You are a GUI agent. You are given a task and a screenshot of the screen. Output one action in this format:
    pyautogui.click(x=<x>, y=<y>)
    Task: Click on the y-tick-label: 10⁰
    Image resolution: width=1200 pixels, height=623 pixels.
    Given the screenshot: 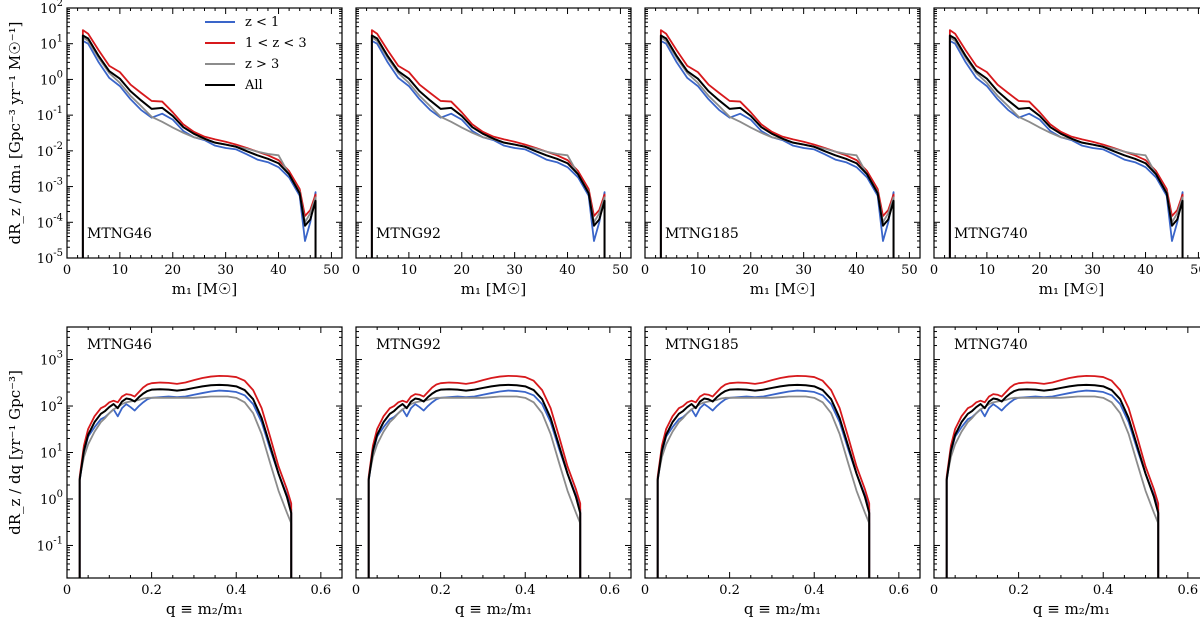 What is the action you would take?
    pyautogui.click(x=51, y=497)
    